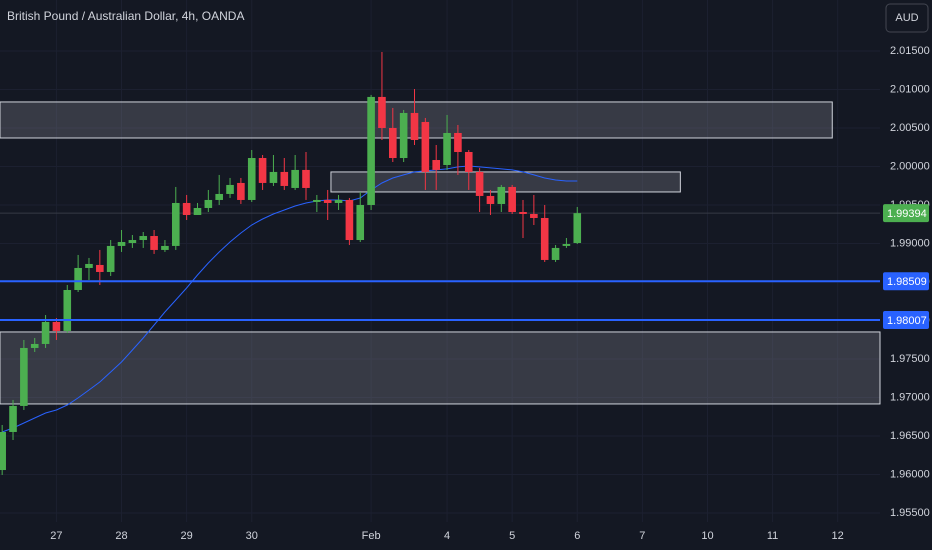 This screenshot has height=550, width=932. I want to click on level-label: 1.98509, so click(907, 282).